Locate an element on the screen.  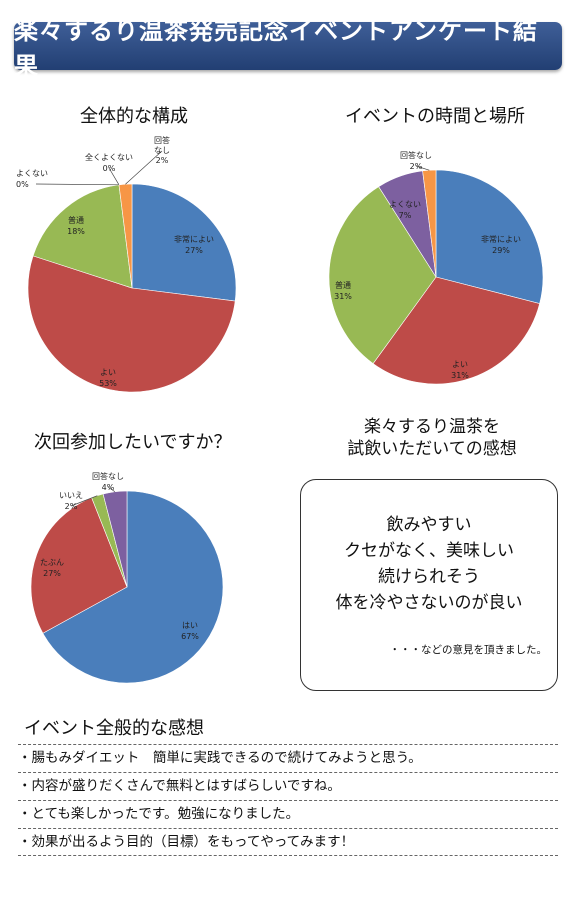
page-banner: 楽々するり温茶発売記念イベントアンケート結果 is located at coordinates (288, 48).